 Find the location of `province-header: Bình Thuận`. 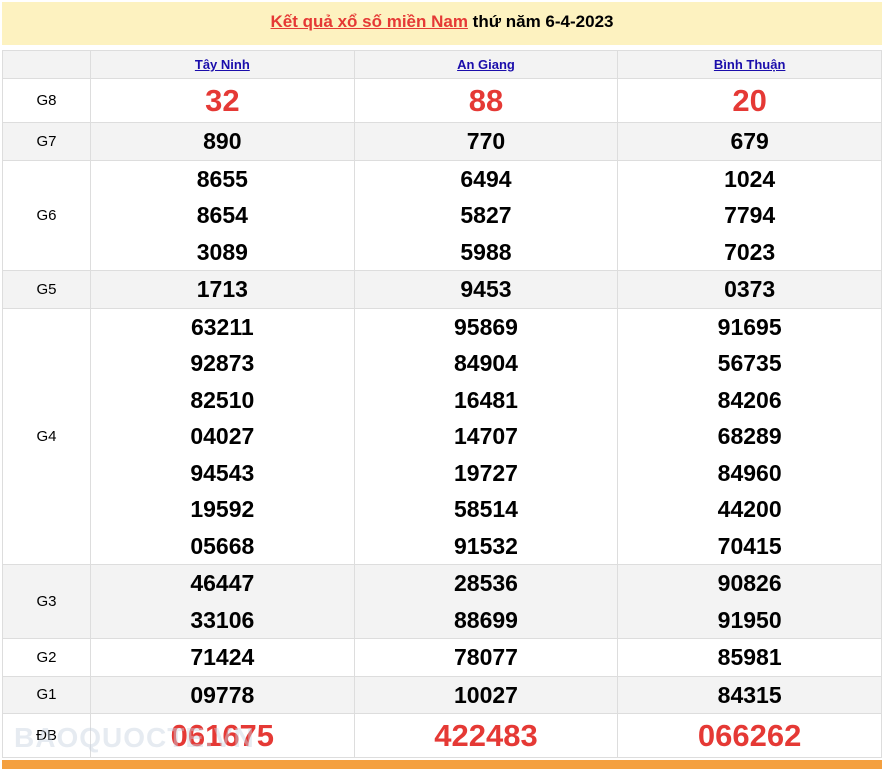

province-header: Bình Thuận is located at coordinates (749, 64).